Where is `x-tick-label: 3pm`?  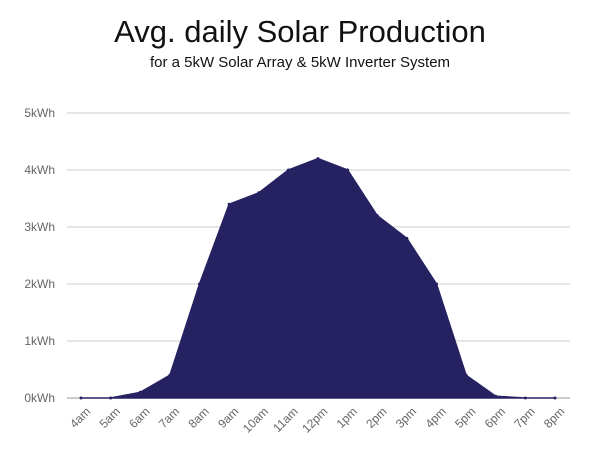 x-tick-label: 3pm is located at coordinates (406, 417).